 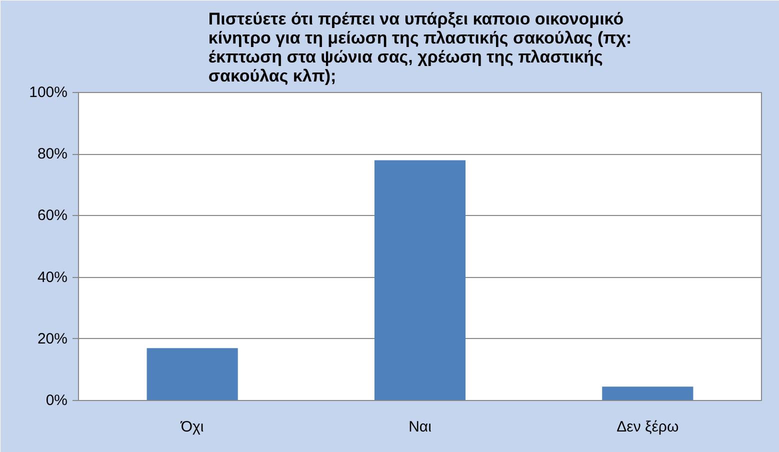 What do you see at coordinates (52, 215) in the screenshot?
I see `y-tick-label: 60%` at bounding box center [52, 215].